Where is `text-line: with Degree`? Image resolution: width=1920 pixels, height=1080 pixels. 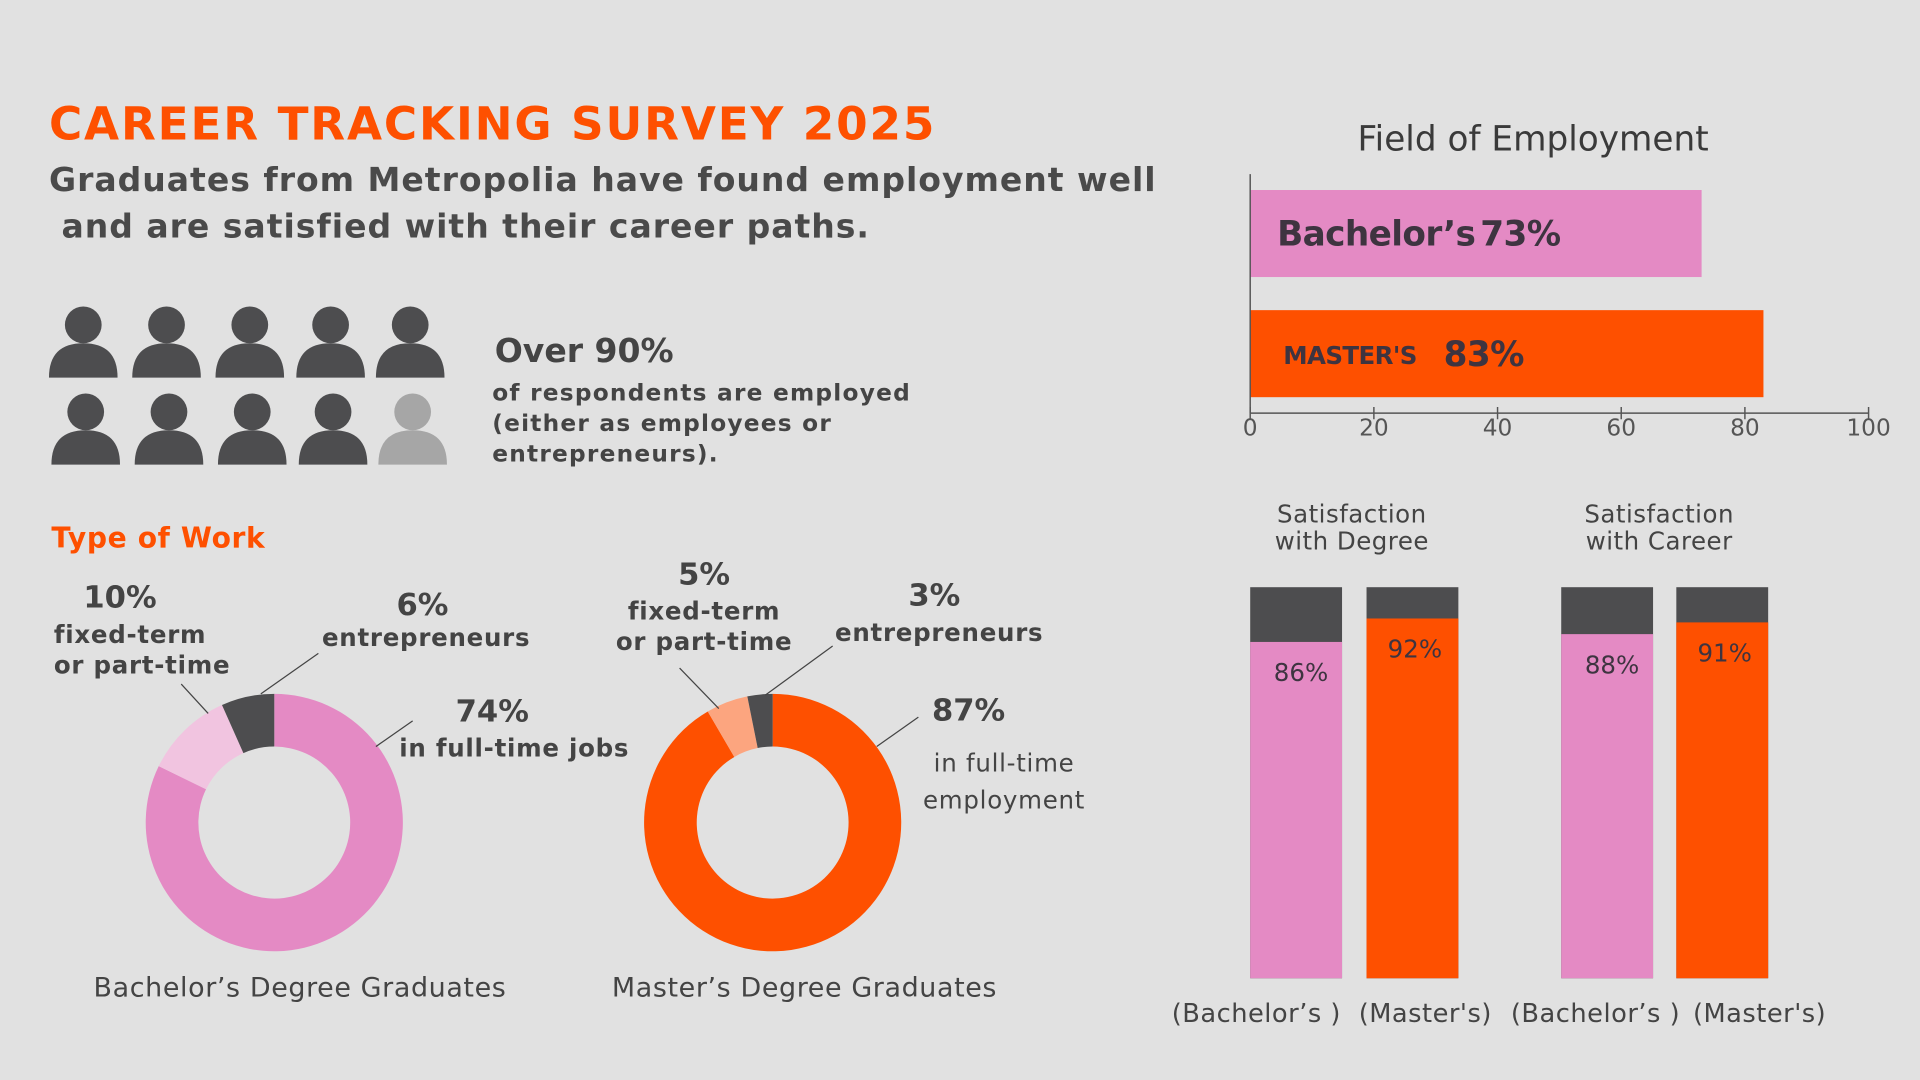
text-line: with Degree is located at coordinates (1352, 540).